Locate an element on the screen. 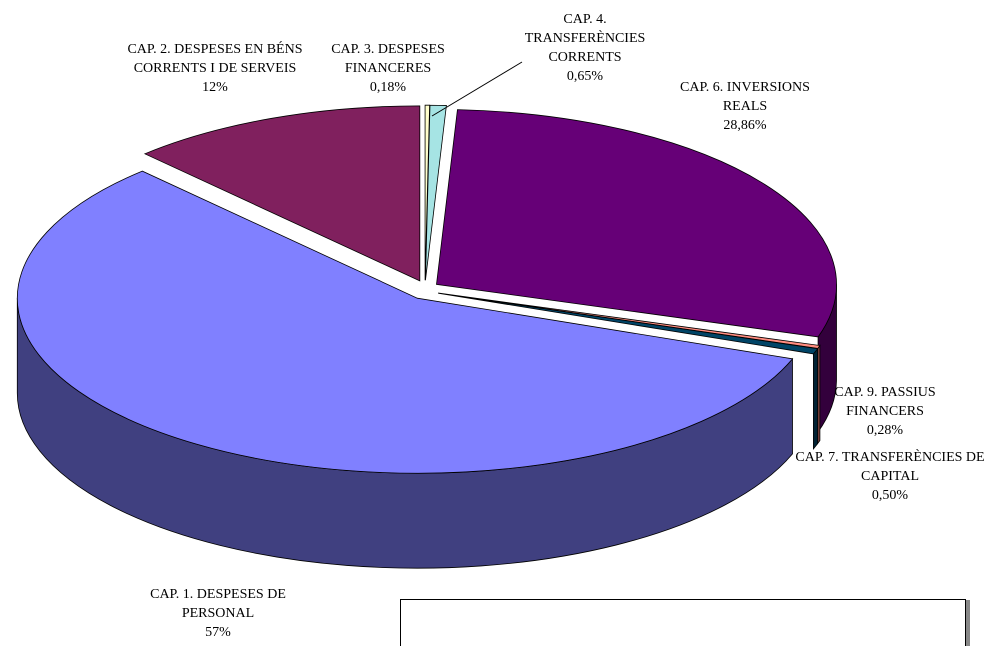 Image resolution: width=1004 pixels, height=646 pixels. leader-line is located at coordinates (477, 89).